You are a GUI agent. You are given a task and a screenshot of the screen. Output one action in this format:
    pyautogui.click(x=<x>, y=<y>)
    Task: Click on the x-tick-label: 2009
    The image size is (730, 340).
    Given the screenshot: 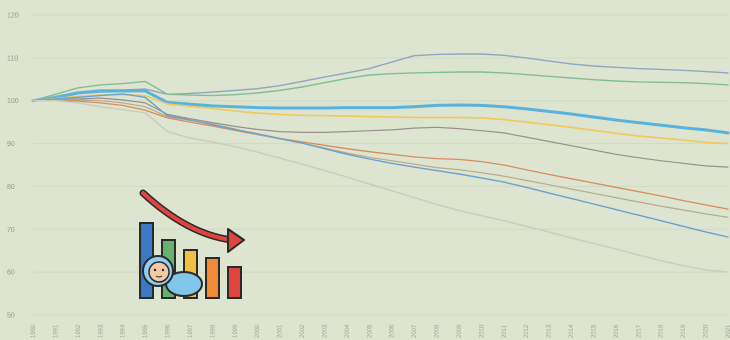 What is the action you would take?
    pyautogui.click(x=460, y=331)
    